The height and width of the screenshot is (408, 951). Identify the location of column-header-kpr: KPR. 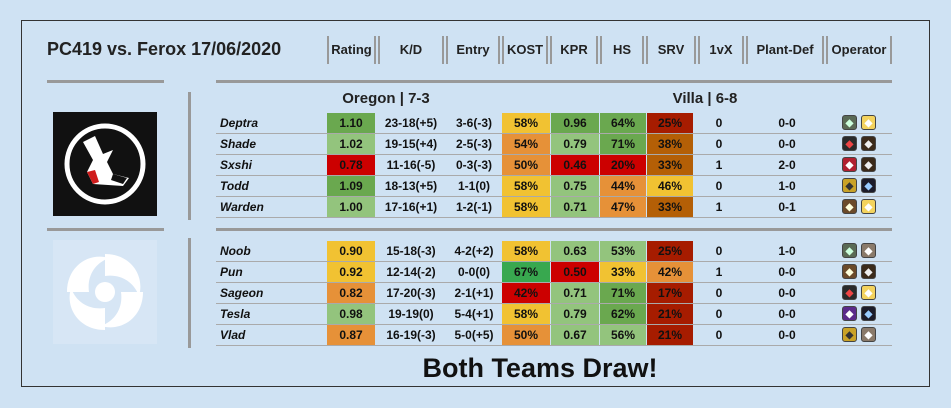
(574, 50).